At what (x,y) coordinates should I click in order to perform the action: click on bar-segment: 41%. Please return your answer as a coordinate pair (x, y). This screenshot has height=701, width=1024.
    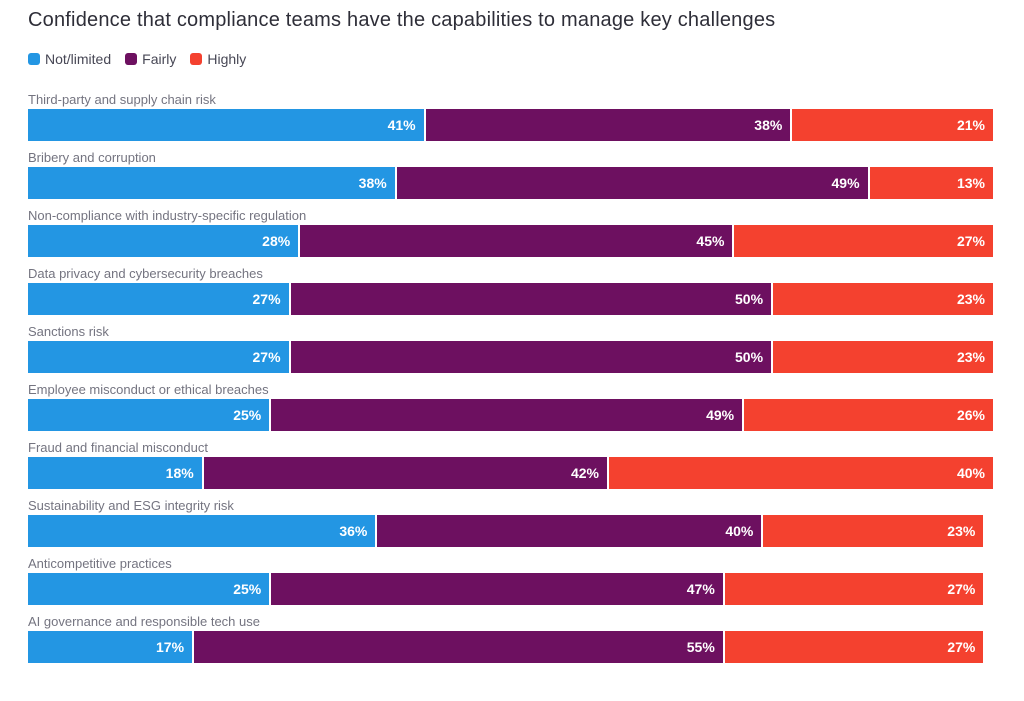
    Looking at the image, I should click on (226, 125).